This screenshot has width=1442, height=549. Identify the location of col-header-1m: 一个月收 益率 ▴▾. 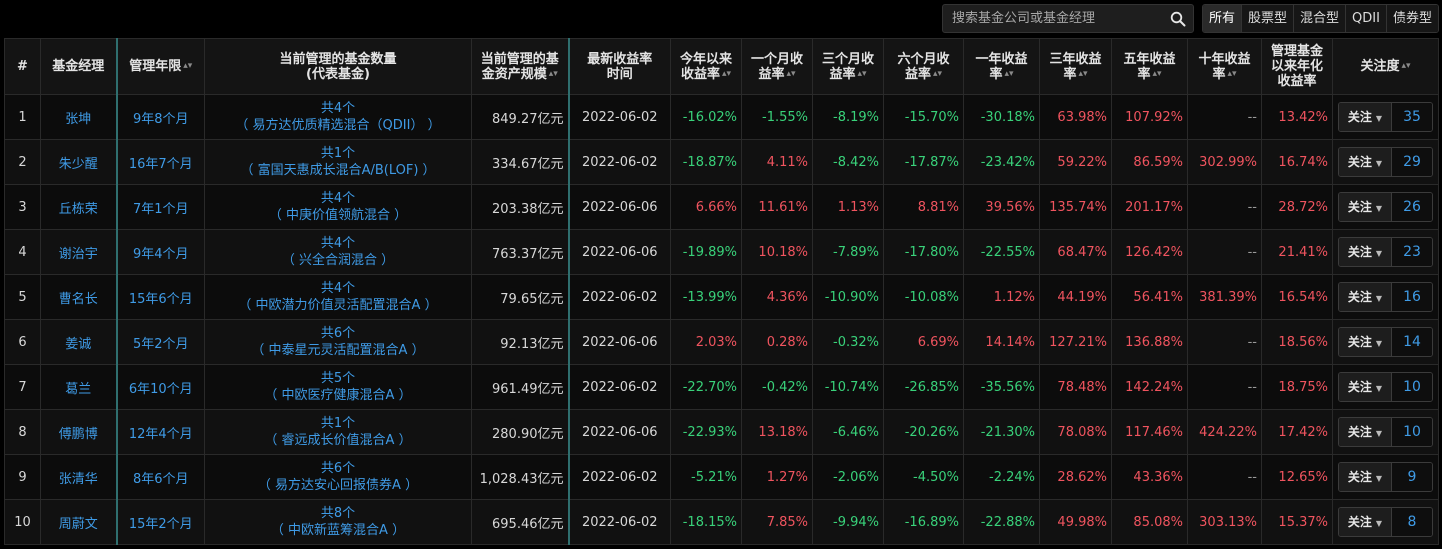
(777, 66).